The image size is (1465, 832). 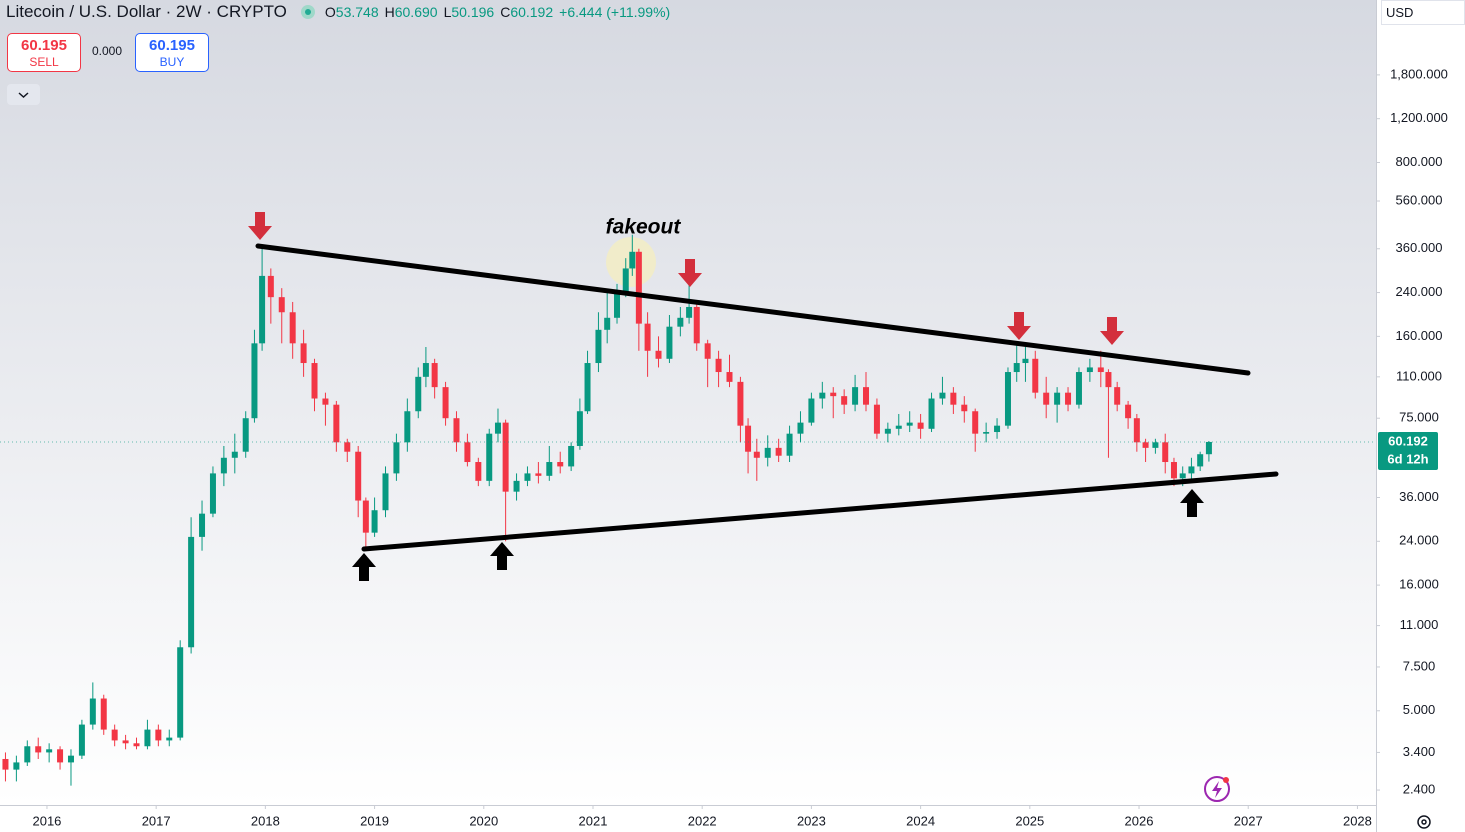 What do you see at coordinates (172, 62) in the screenshot?
I see `buy-label: BUY` at bounding box center [172, 62].